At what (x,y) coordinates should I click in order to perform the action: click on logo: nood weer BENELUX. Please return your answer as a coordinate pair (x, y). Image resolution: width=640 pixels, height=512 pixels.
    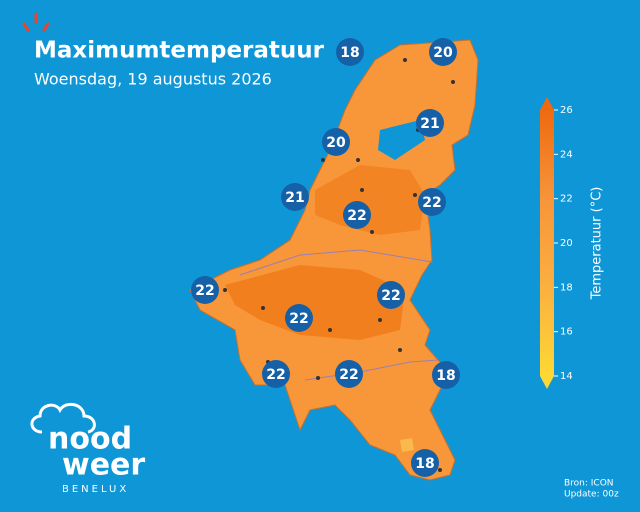
    Looking at the image, I should click on (87, 448).